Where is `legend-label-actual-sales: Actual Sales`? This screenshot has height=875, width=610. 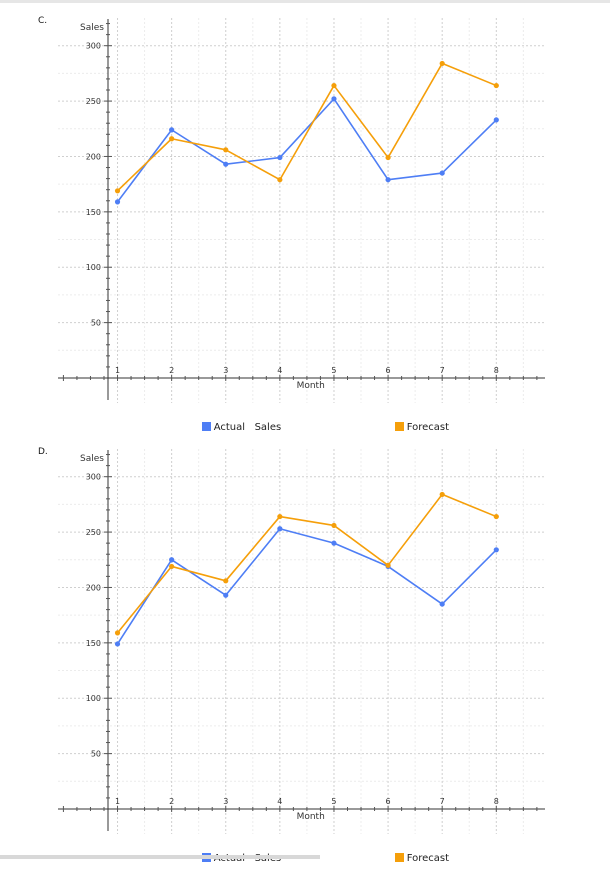
legend-label-actual-sales: Actual Sales is located at coordinates (247, 427).